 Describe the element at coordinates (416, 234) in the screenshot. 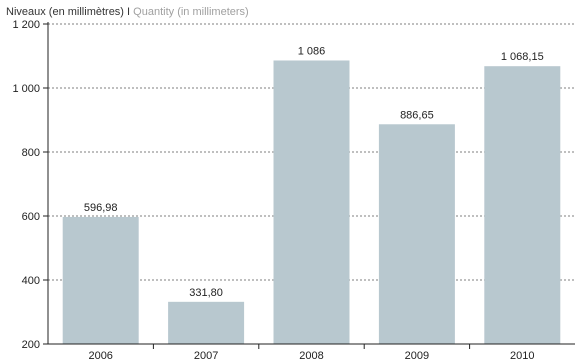

I see `bar-2009` at that location.